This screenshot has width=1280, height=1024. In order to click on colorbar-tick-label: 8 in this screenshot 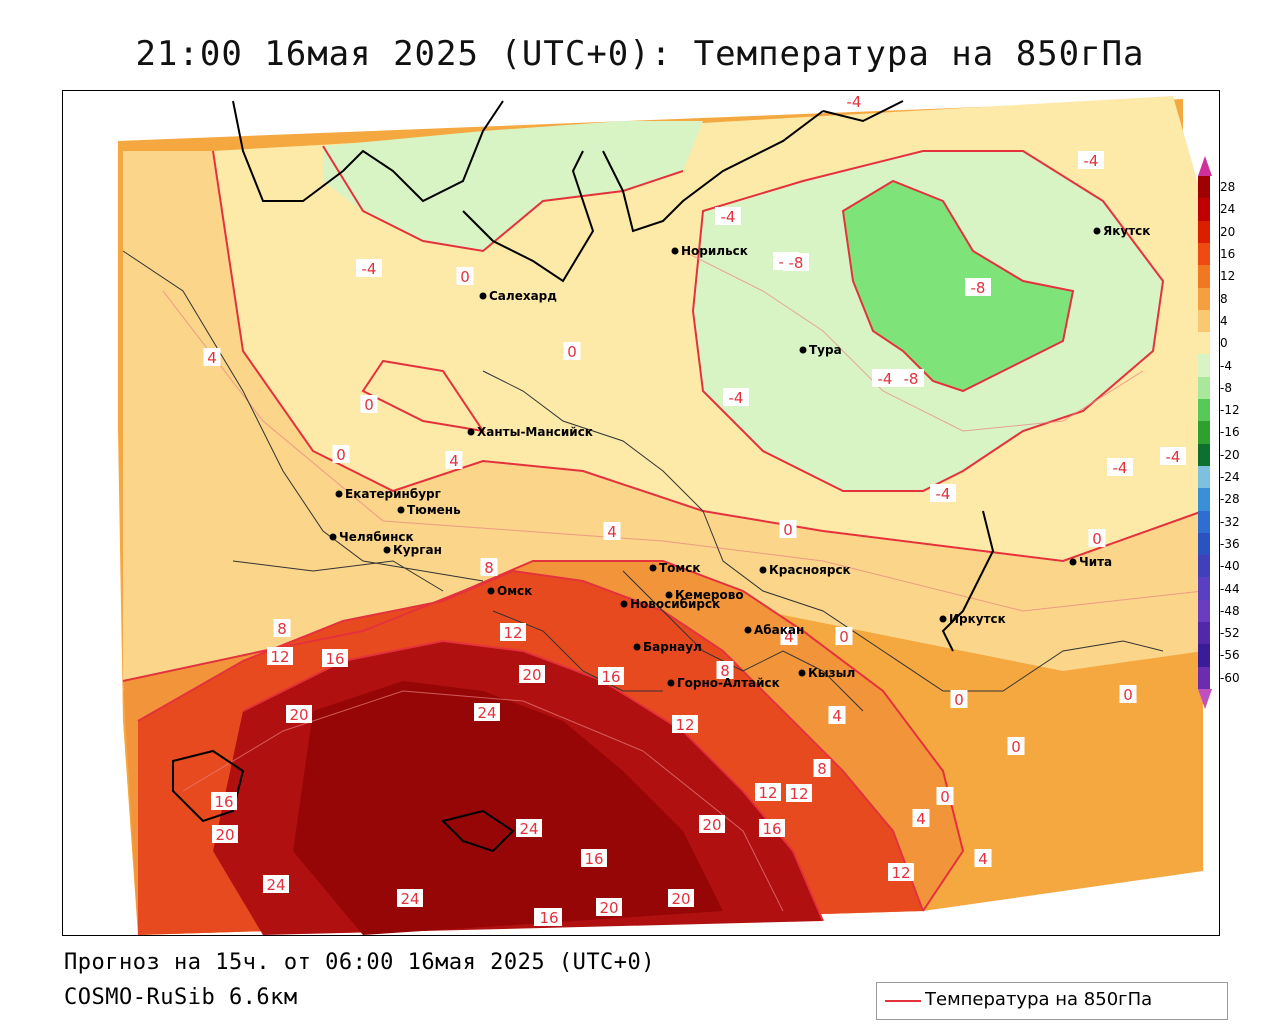, I will do `click(1224, 298)`.